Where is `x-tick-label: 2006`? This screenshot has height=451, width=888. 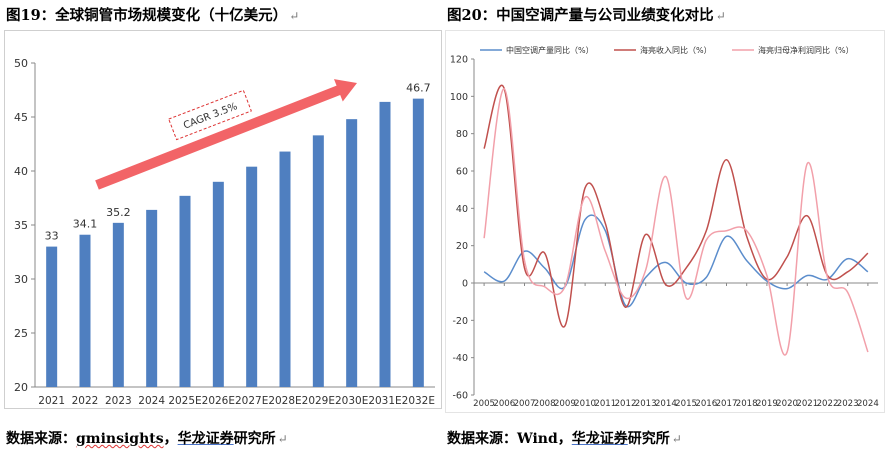
x-tick-label: 2006 is located at coordinates (504, 404).